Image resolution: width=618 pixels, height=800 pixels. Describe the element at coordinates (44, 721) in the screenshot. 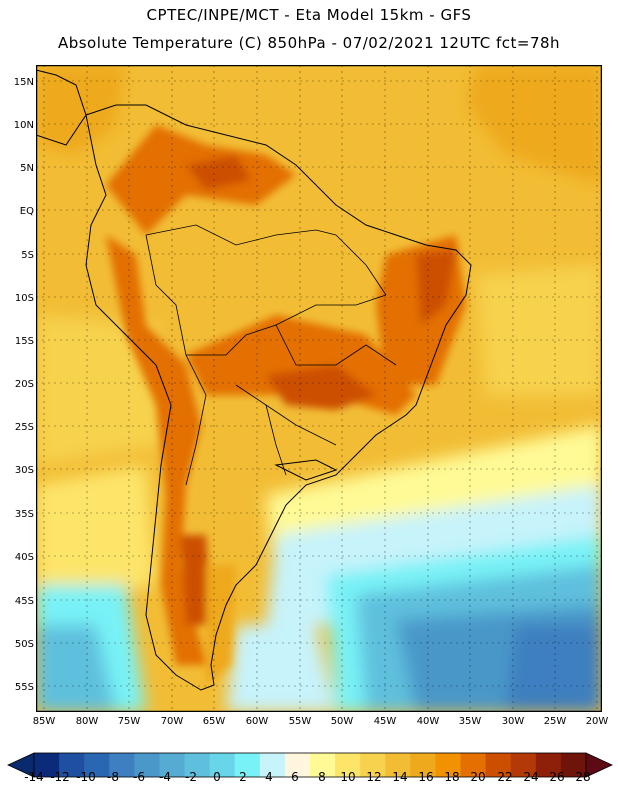

I see `lon-label-85w: 85W` at that location.